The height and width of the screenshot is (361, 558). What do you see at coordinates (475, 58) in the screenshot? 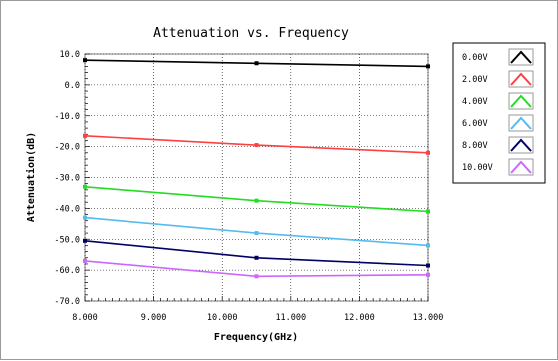
I see `legend-label: 0.00V` at bounding box center [475, 58].